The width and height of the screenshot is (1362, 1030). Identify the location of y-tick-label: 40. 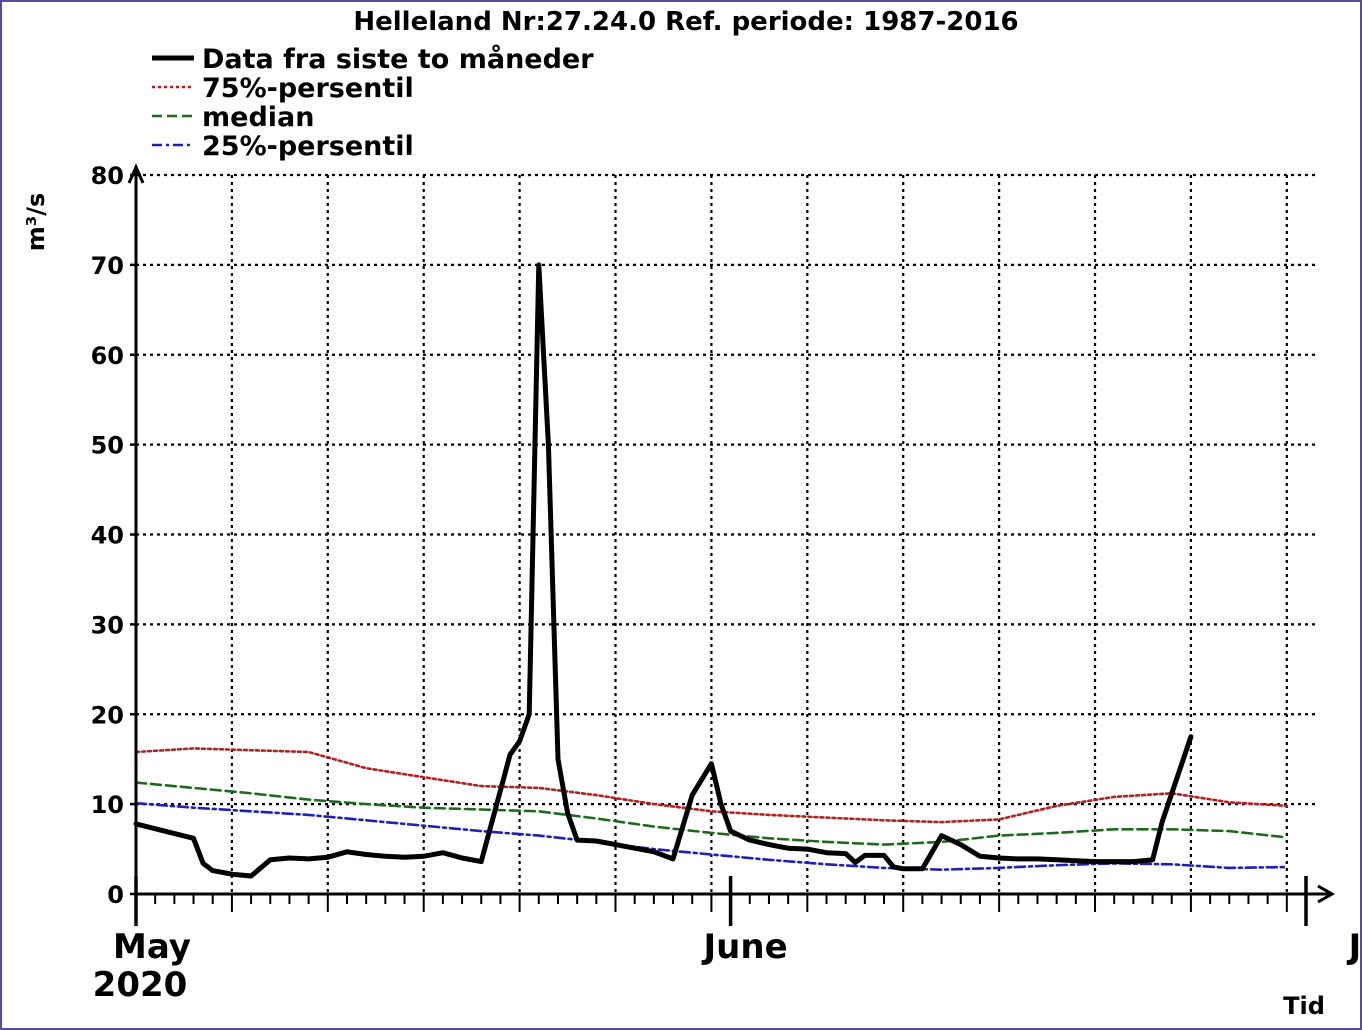
(107, 536).